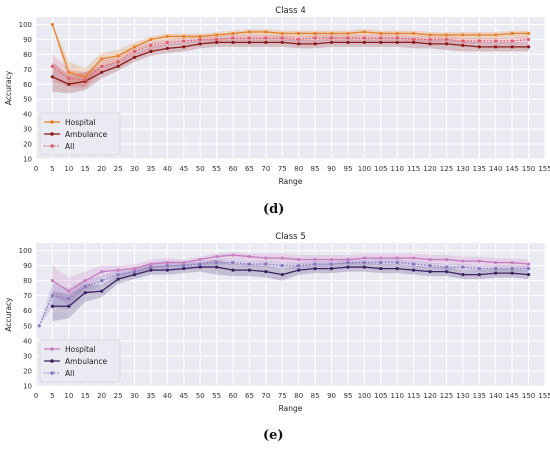  What do you see at coordinates (27, 115) in the screenshot?
I see `y-tick-label: 40` at bounding box center [27, 115].